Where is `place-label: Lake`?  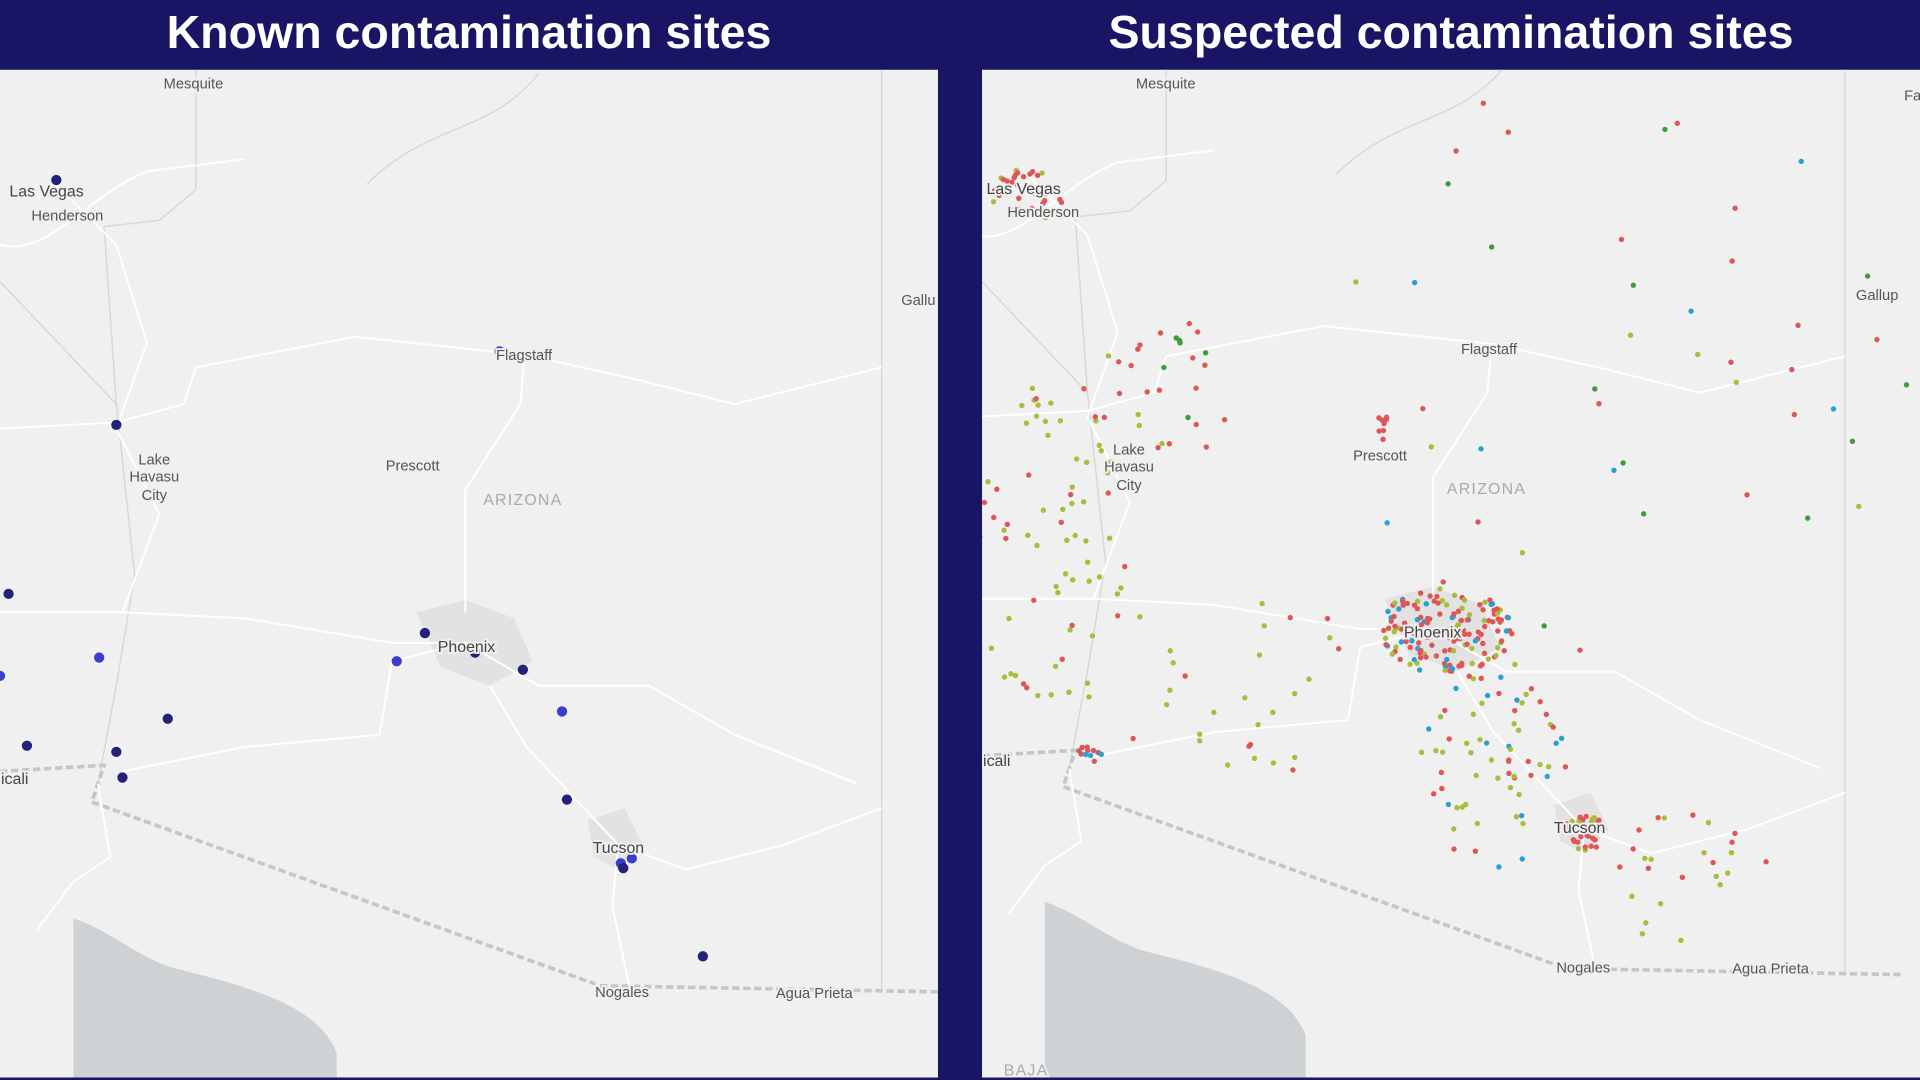 place-label: Lake is located at coordinates (154, 460).